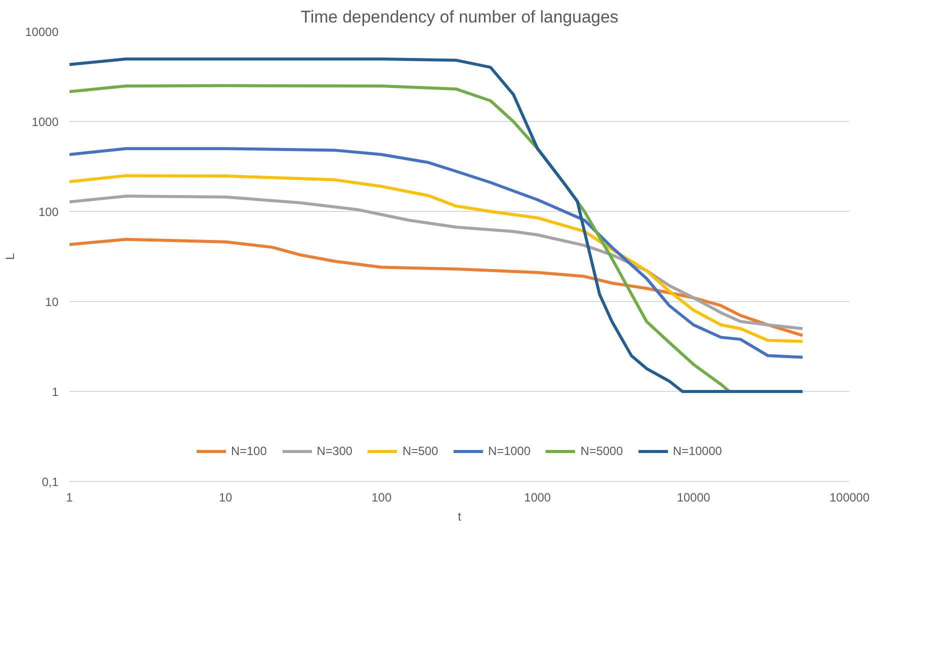  What do you see at coordinates (538, 497) in the screenshot?
I see `x-tick-label: 1000` at bounding box center [538, 497].